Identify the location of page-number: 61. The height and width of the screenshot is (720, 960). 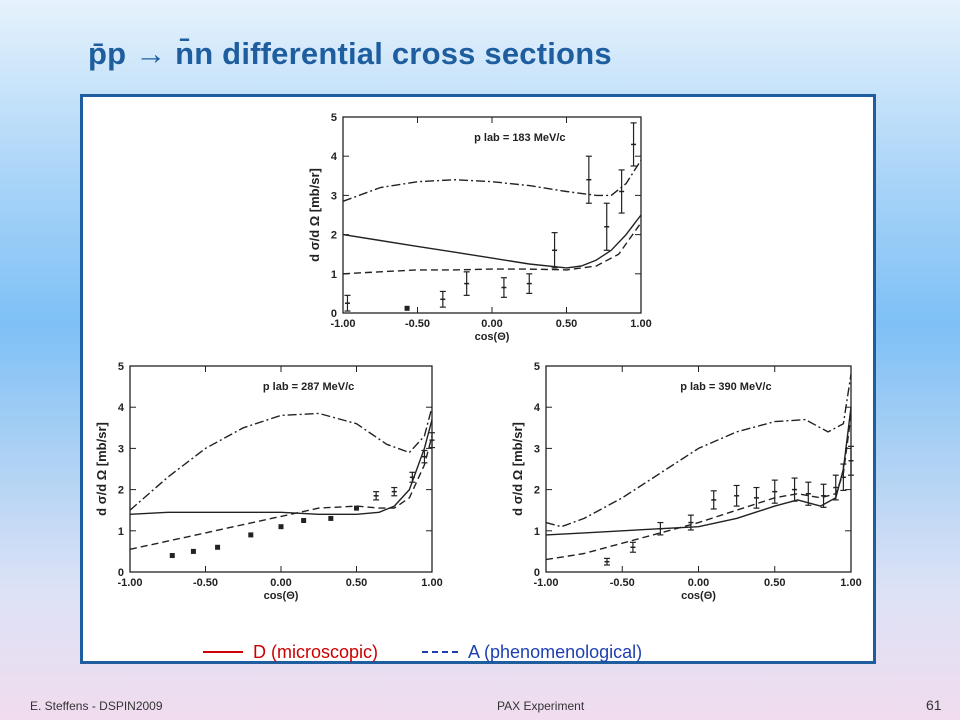
(934, 705).